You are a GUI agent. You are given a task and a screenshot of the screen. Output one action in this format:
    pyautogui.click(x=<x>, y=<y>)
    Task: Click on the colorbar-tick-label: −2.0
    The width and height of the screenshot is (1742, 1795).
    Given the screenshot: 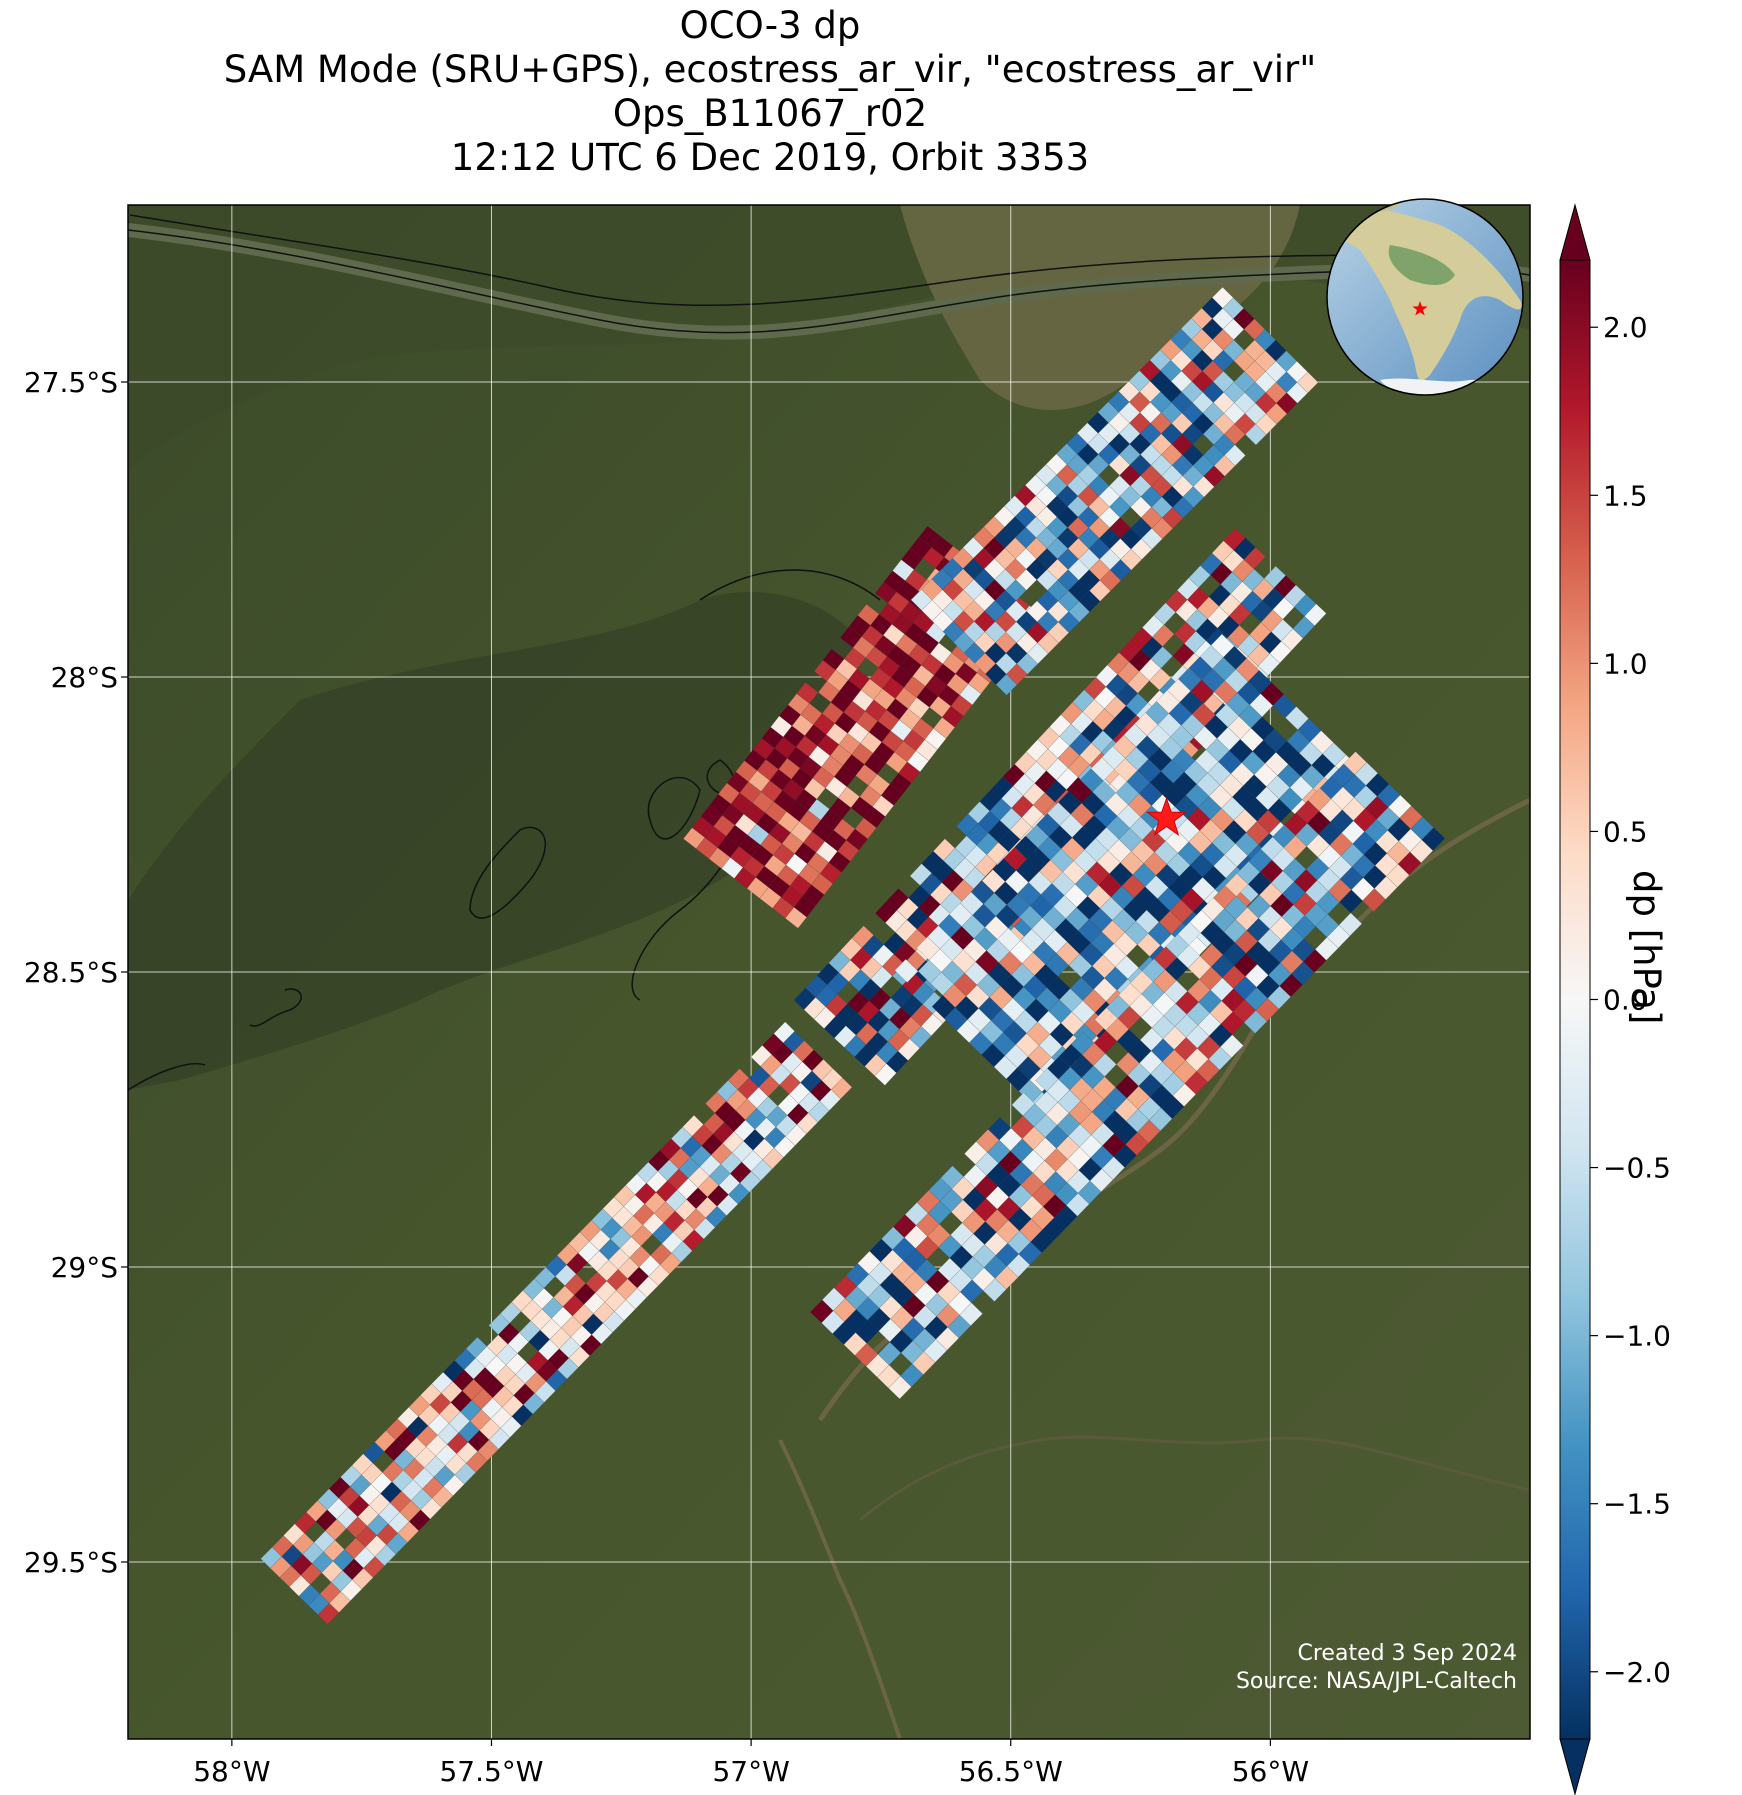 What is the action you would take?
    pyautogui.click(x=1637, y=1672)
    